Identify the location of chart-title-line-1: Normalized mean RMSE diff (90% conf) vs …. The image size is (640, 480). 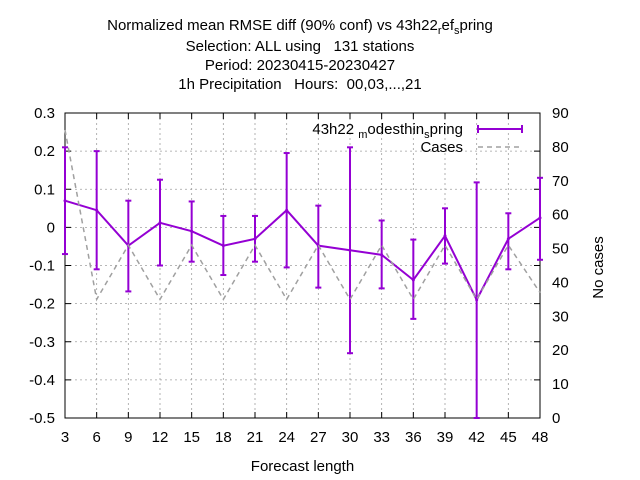
(300, 27).